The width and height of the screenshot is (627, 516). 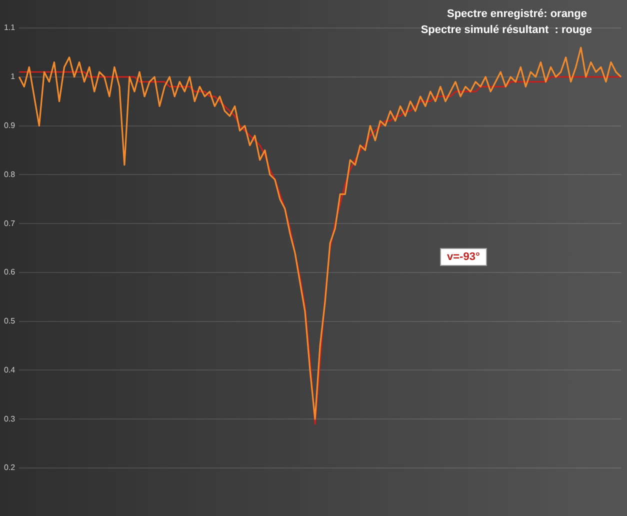 I want to click on annotation: Spectre simulé résultant : rouge, so click(x=506, y=30).